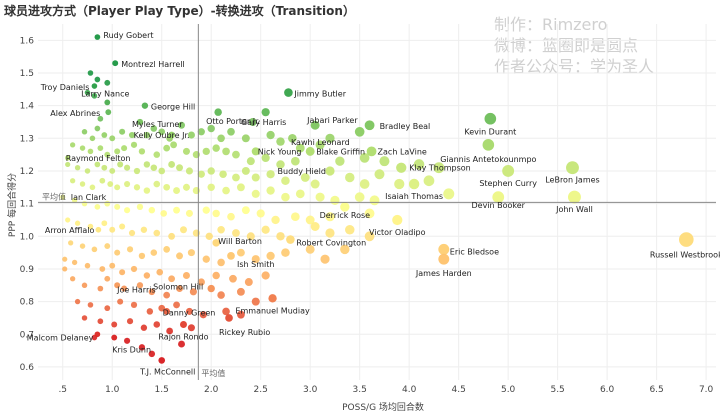  What do you see at coordinates (27, 107) in the screenshot?
I see `y-tick-label: 1.4` at bounding box center [27, 107].